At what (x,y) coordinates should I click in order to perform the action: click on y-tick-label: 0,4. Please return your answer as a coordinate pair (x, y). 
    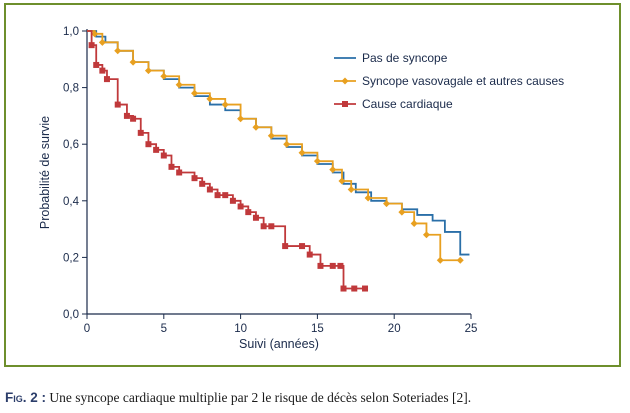
    Looking at the image, I should click on (71, 202).